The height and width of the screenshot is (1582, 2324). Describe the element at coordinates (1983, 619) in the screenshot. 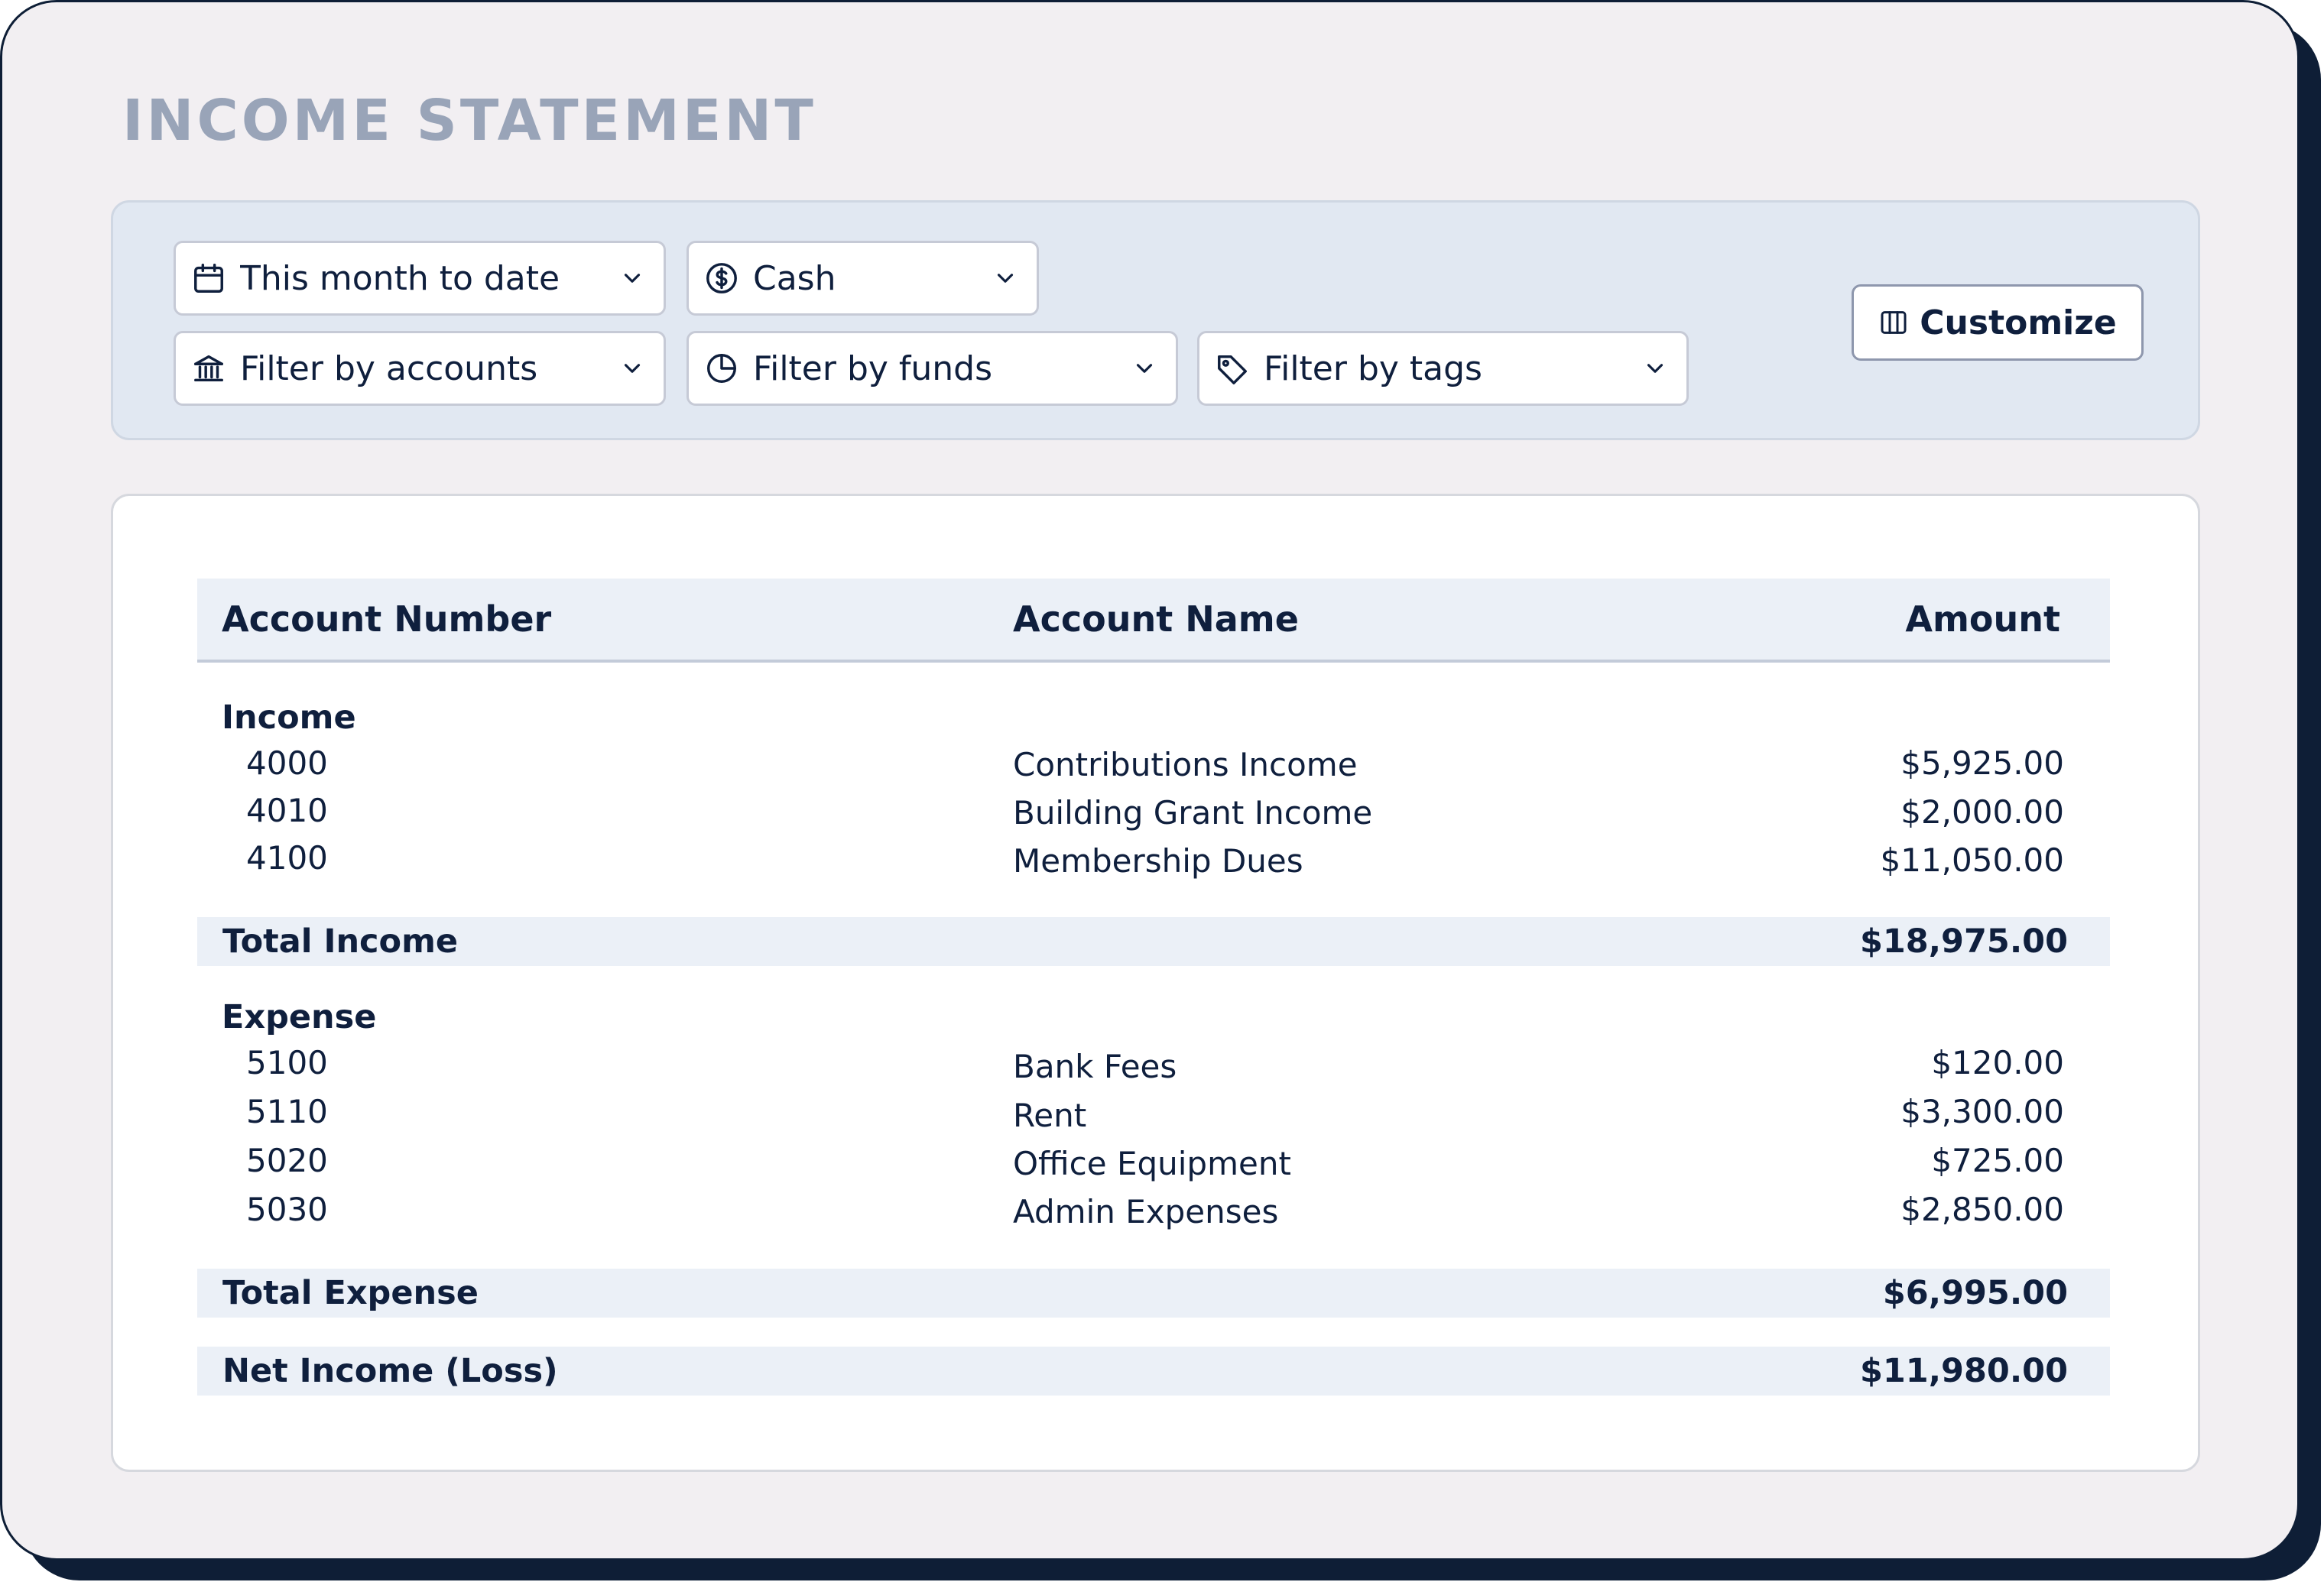

I see `column-header-amount: Amount` at that location.